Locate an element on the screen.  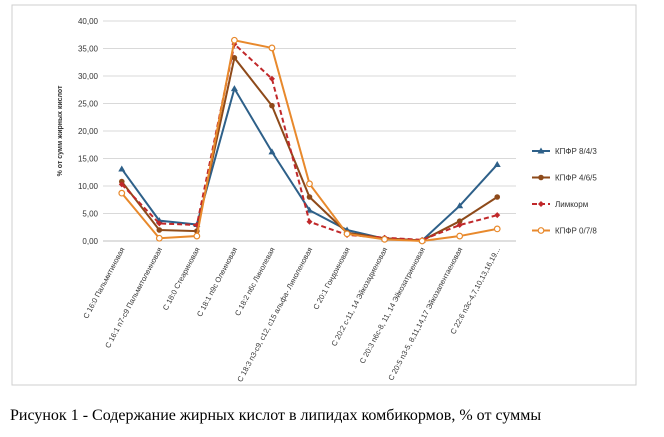
y-tick-label: 30,00 is located at coordinates (88, 76).